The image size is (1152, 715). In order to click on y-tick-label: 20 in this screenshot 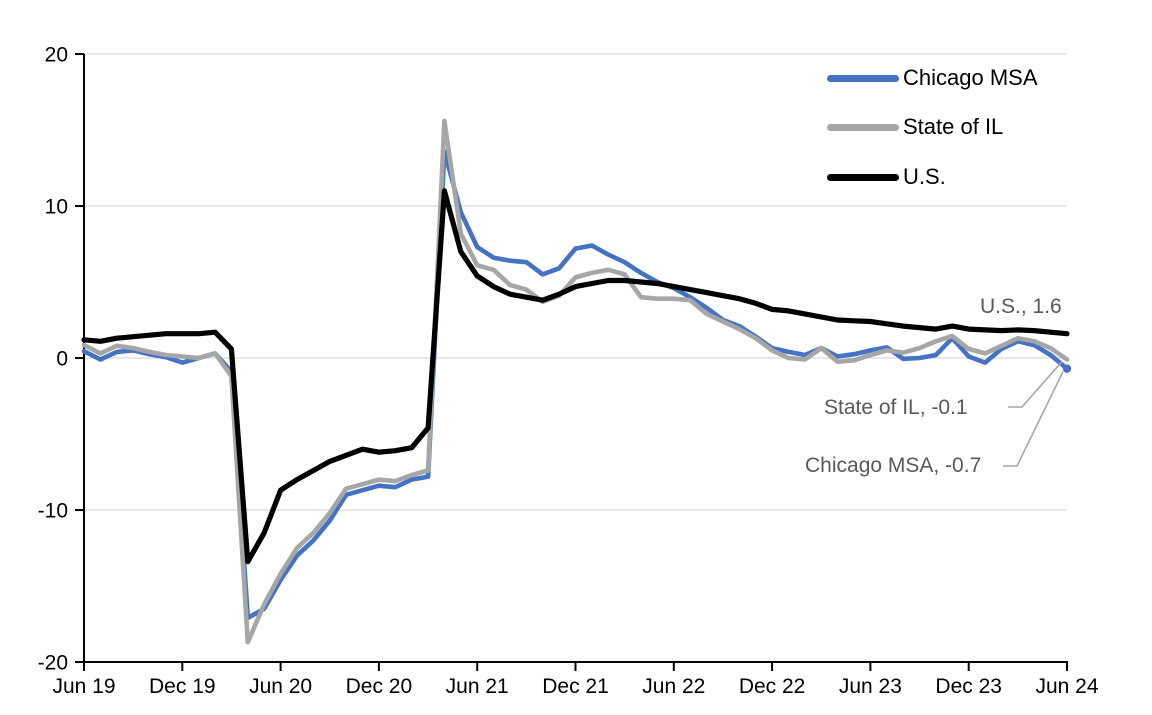, I will do `click(56, 54)`.